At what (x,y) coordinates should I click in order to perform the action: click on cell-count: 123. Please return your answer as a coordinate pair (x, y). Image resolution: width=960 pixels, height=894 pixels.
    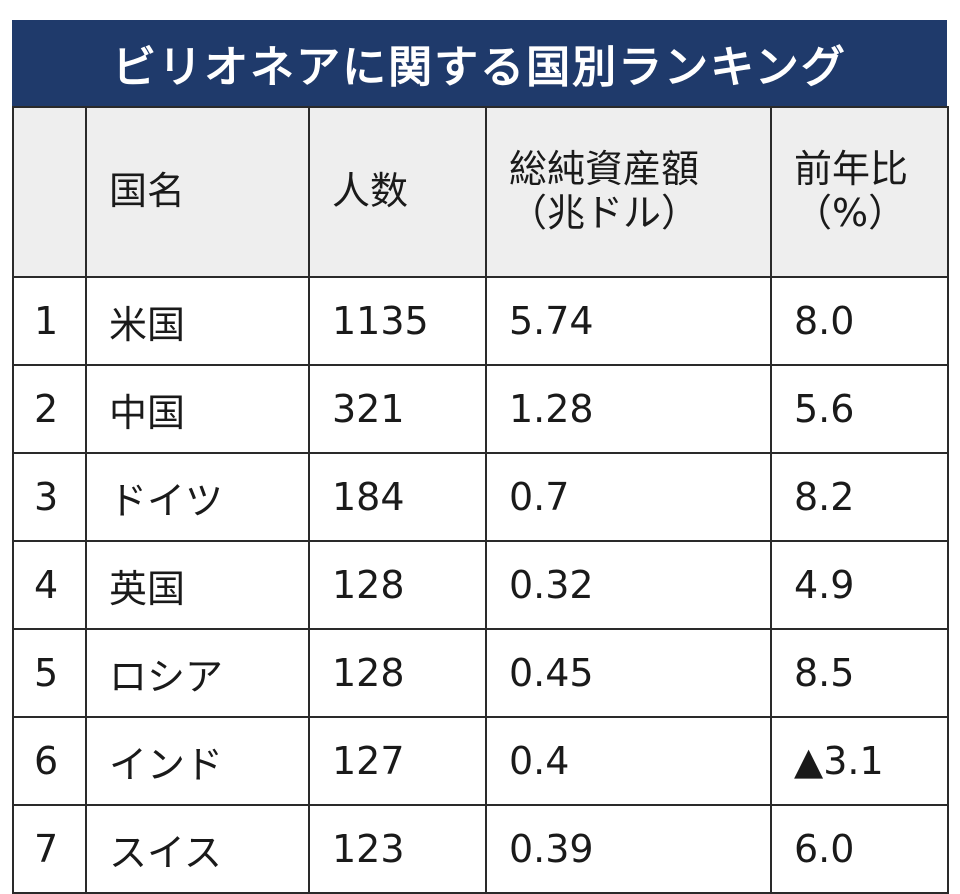
    Looking at the image, I should click on (397, 849).